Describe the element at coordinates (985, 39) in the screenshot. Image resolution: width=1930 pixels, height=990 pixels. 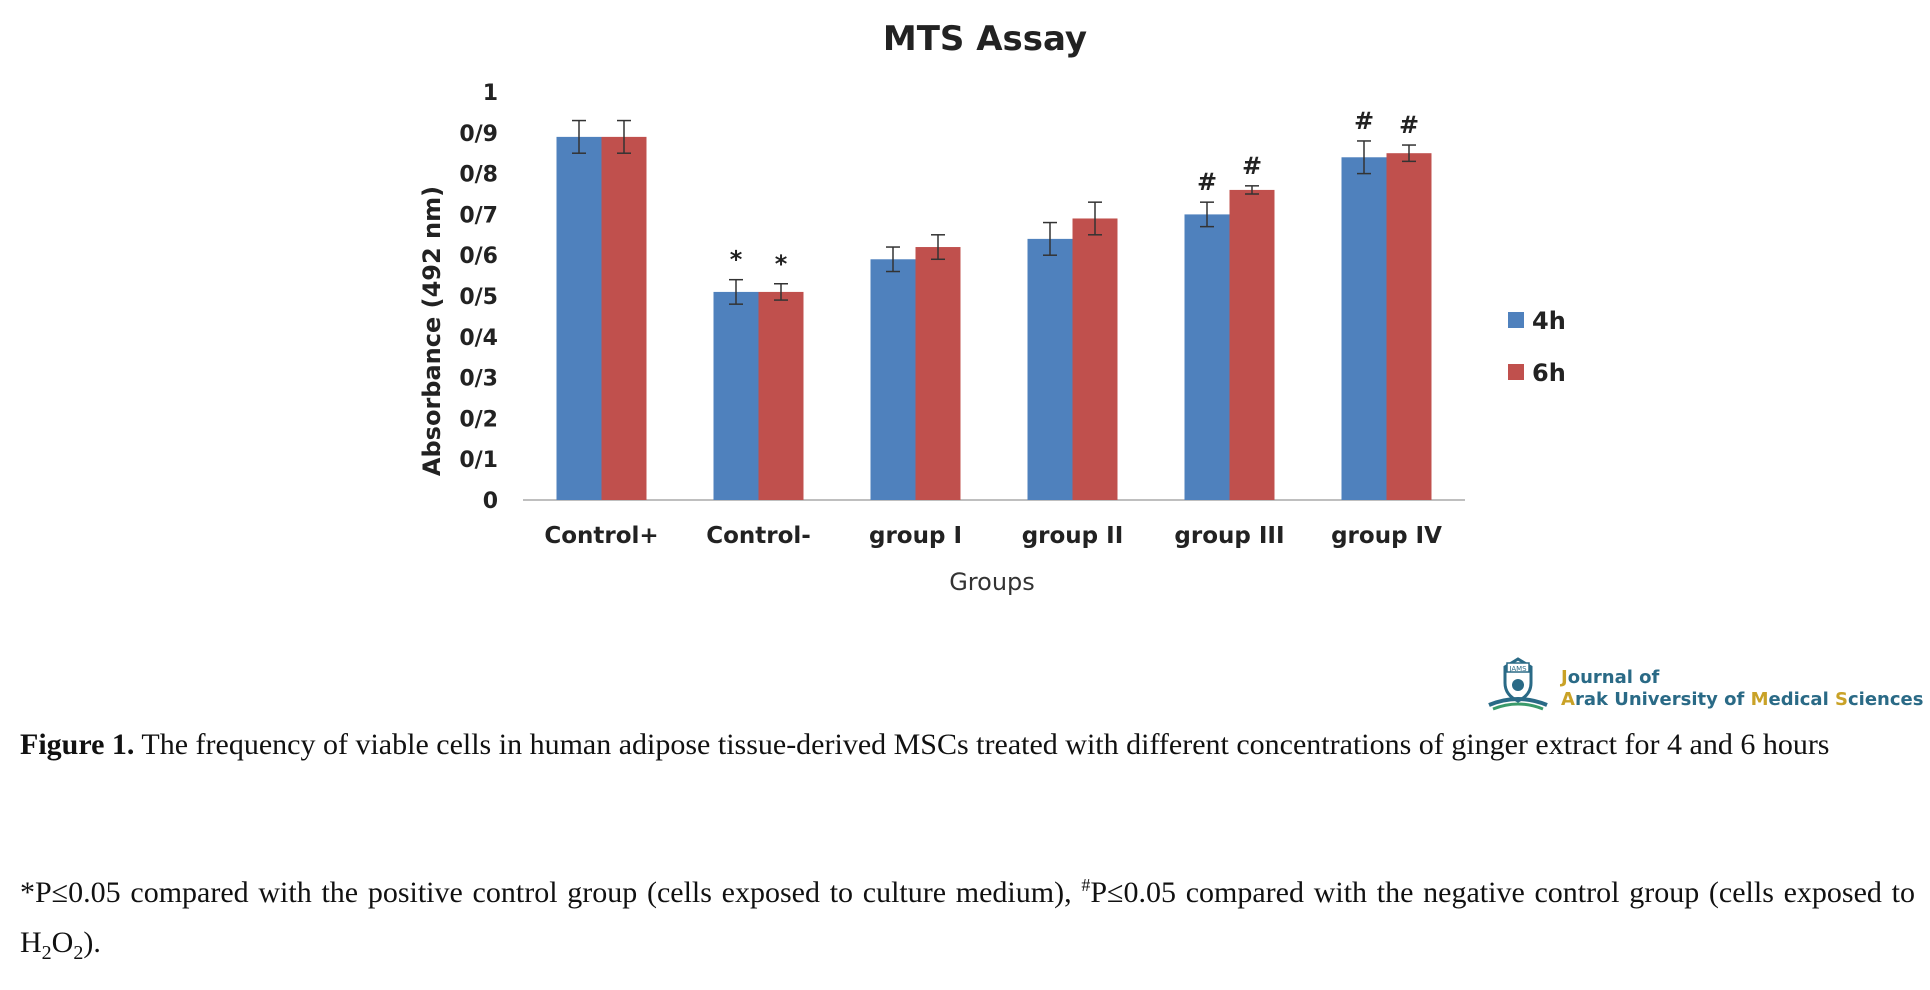
I see `chart-title: MTS Assay` at that location.